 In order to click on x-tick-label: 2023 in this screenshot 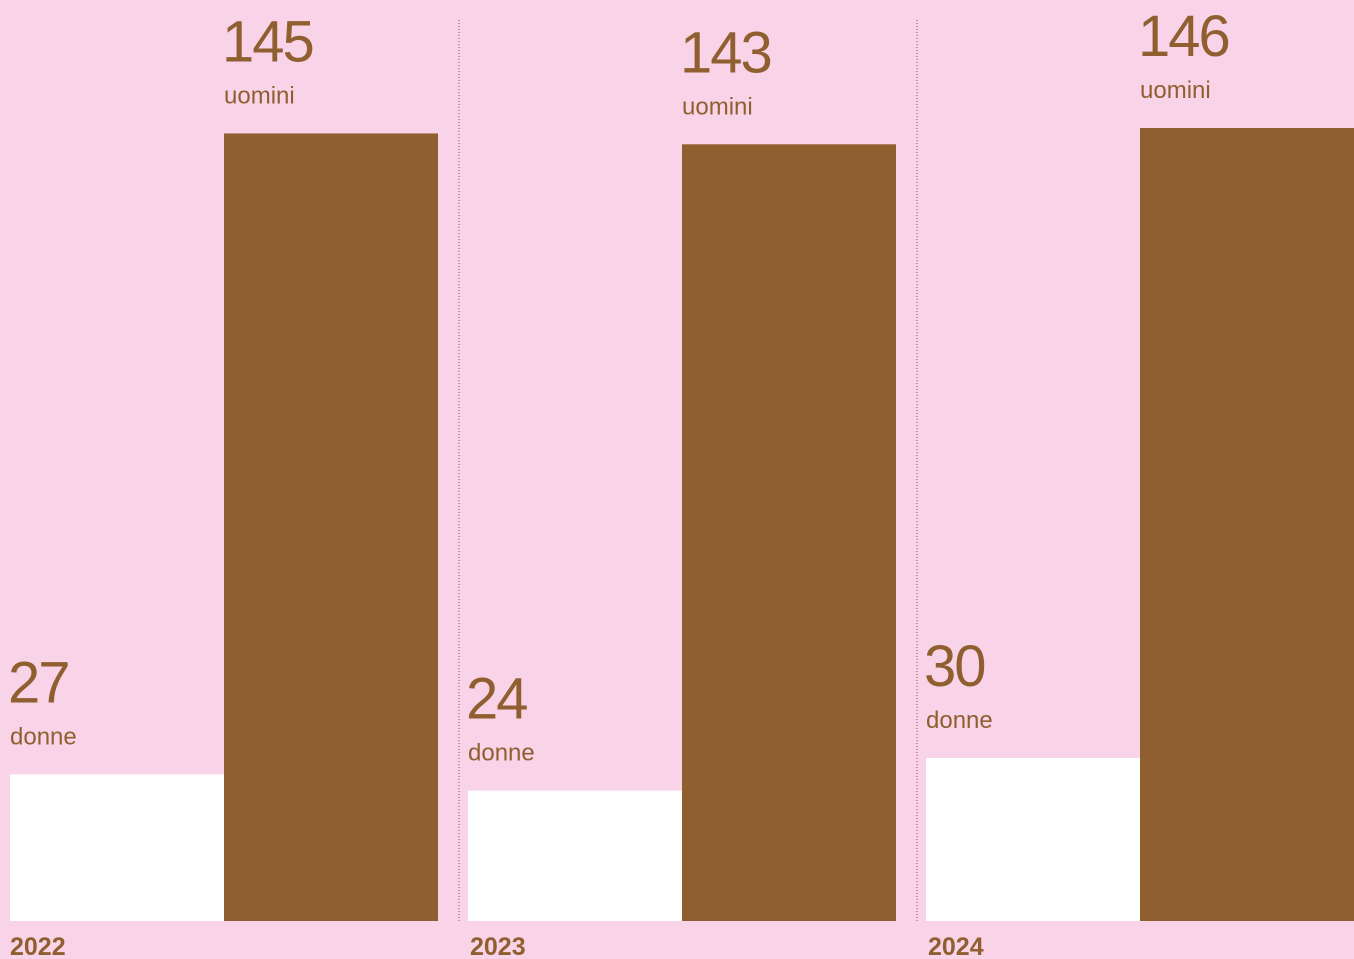, I will do `click(498, 946)`.